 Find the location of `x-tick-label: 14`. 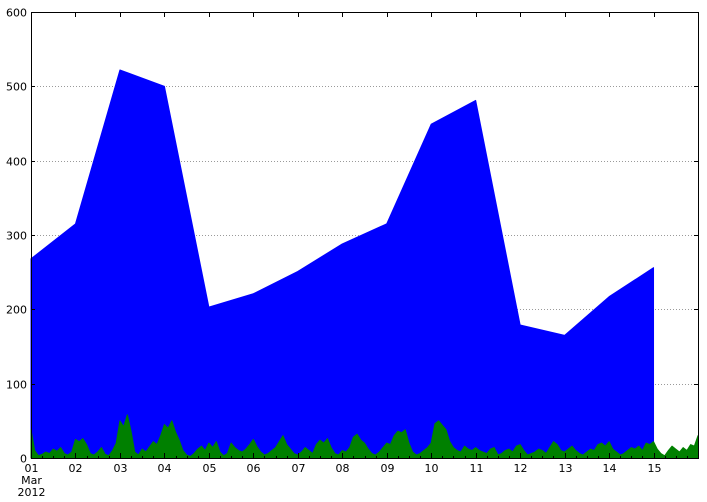

x-tick-label: 14 is located at coordinates (610, 468).